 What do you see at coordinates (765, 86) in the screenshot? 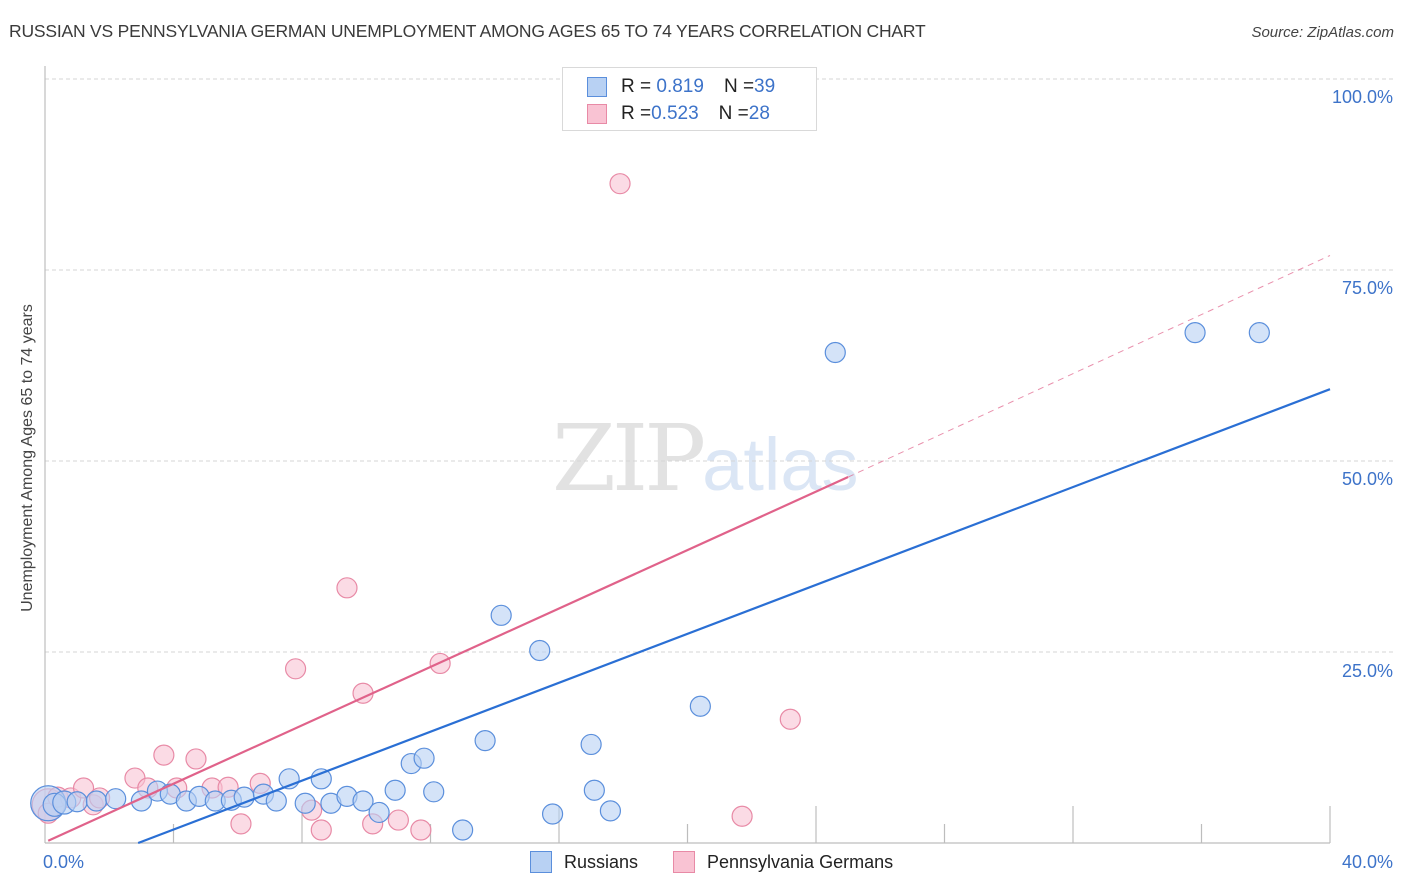
I see `n-value: 39` at bounding box center [765, 86].